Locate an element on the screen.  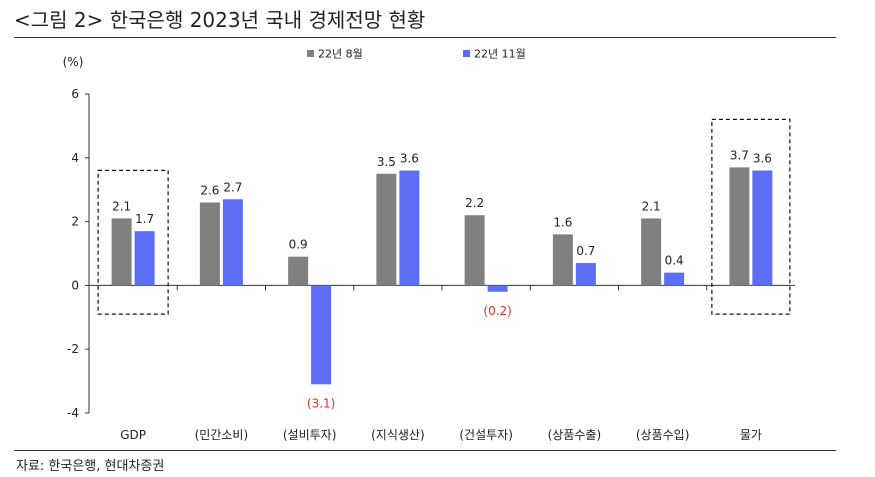
y-tick-label: -4 is located at coordinates (73, 413).